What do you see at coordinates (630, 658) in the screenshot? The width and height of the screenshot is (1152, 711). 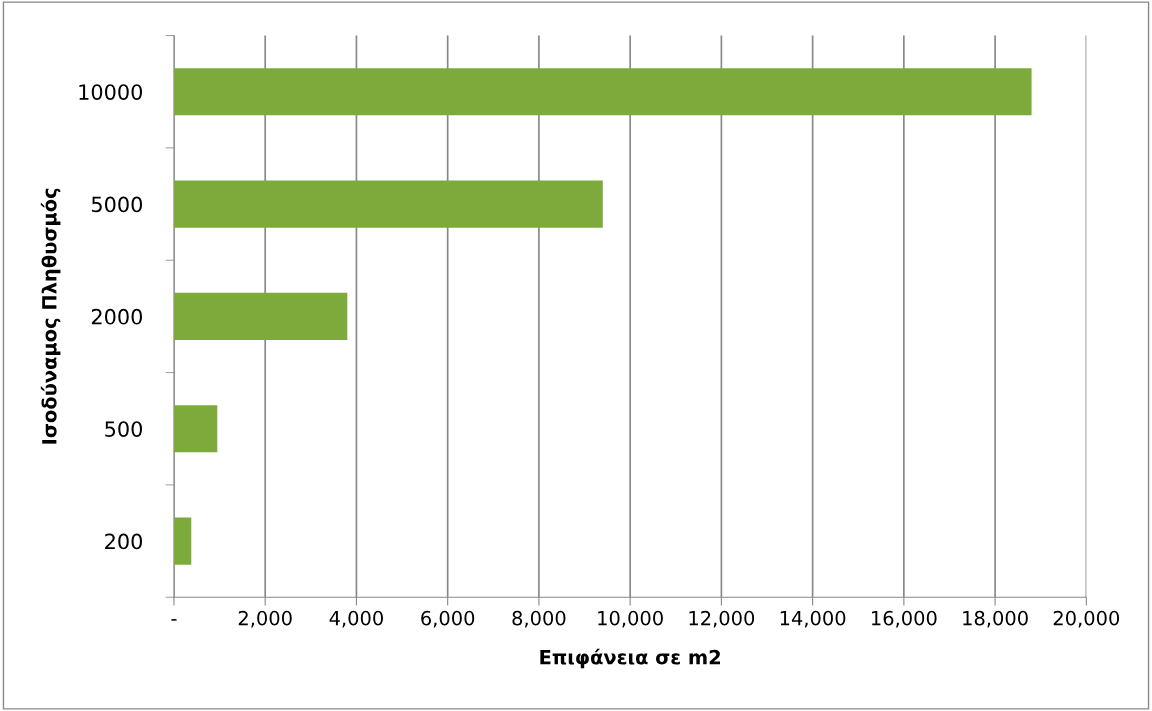 I see `x-axis-title: Επιφάνεια σε m2` at bounding box center [630, 658].